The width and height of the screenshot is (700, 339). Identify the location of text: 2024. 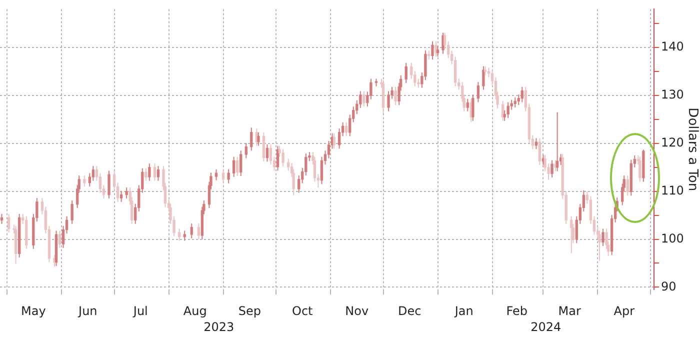
(546, 327).